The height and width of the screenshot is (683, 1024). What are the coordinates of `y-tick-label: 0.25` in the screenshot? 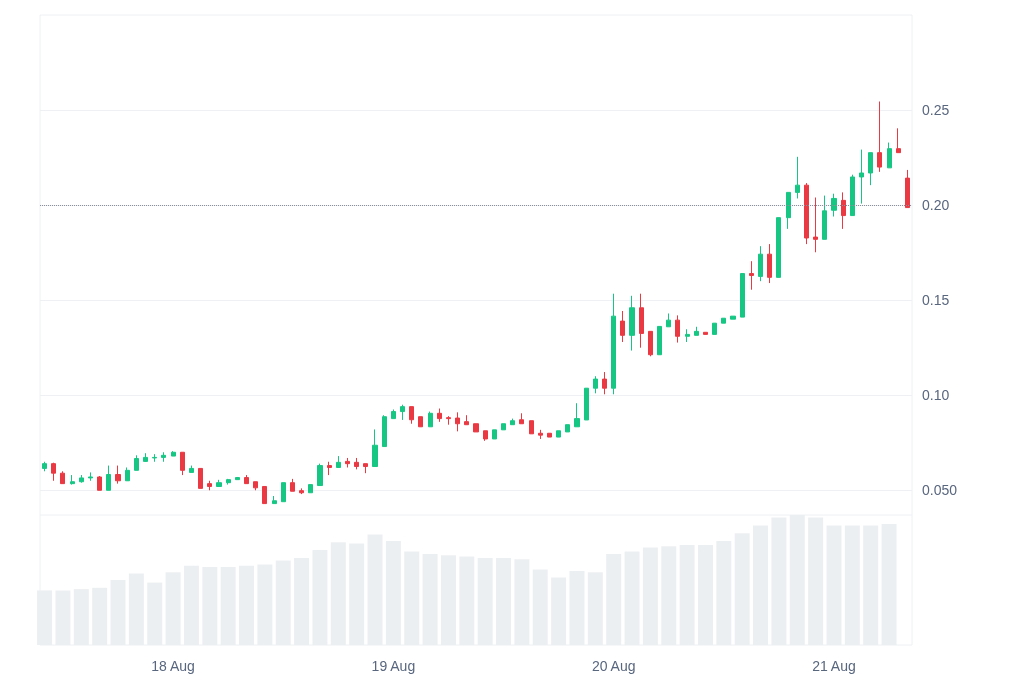 It's located at (936, 110).